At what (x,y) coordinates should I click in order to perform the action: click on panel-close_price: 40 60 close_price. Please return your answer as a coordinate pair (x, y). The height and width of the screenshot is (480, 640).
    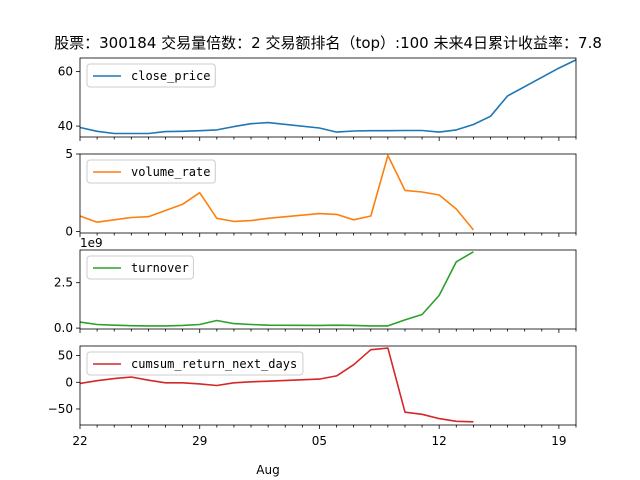
    Looking at the image, I should click on (317, 99).